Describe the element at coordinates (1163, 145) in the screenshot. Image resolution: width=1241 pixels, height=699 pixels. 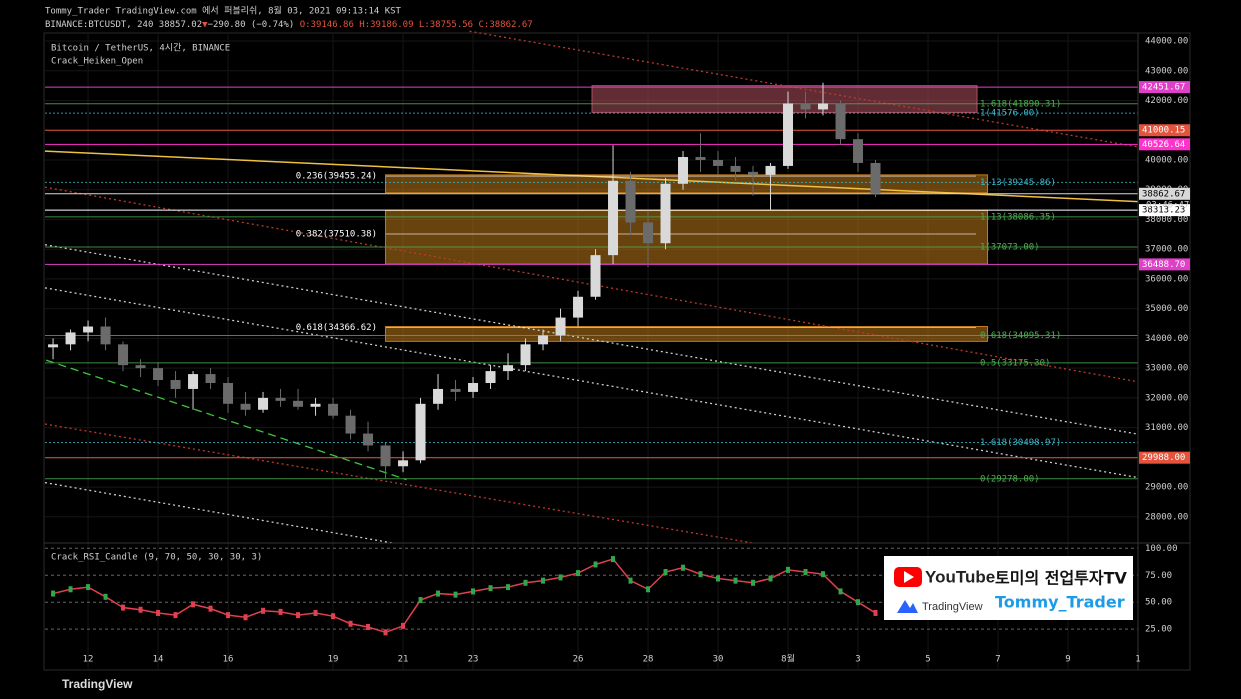
I see `price-label: 40526.64` at that location.